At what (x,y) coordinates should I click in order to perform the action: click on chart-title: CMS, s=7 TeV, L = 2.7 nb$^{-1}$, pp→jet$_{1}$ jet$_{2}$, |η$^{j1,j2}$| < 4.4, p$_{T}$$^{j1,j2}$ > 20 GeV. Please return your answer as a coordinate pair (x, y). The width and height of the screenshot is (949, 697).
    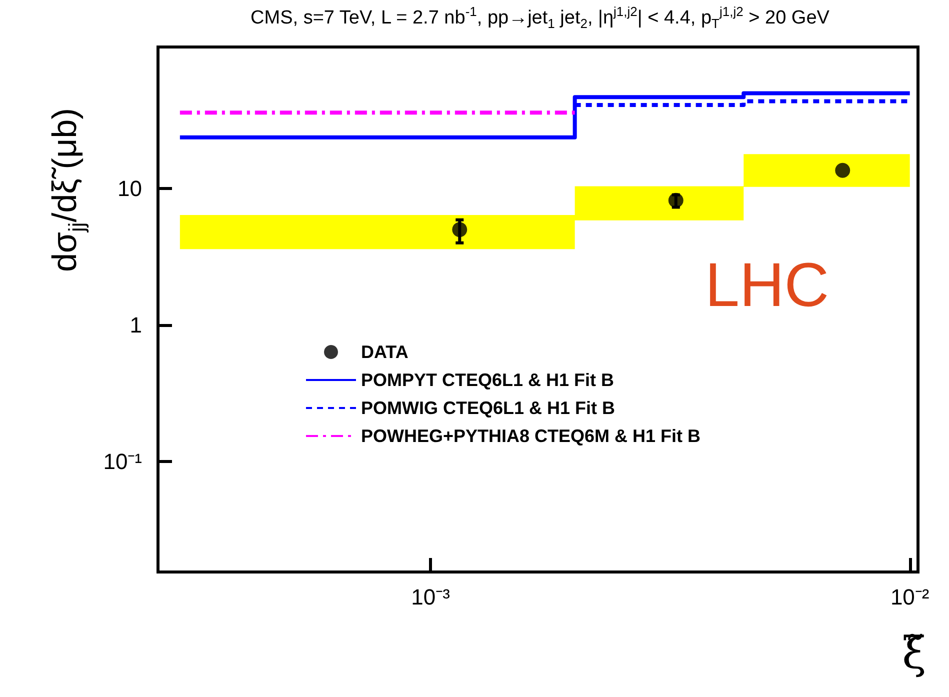
    Looking at the image, I should click on (540, 18).